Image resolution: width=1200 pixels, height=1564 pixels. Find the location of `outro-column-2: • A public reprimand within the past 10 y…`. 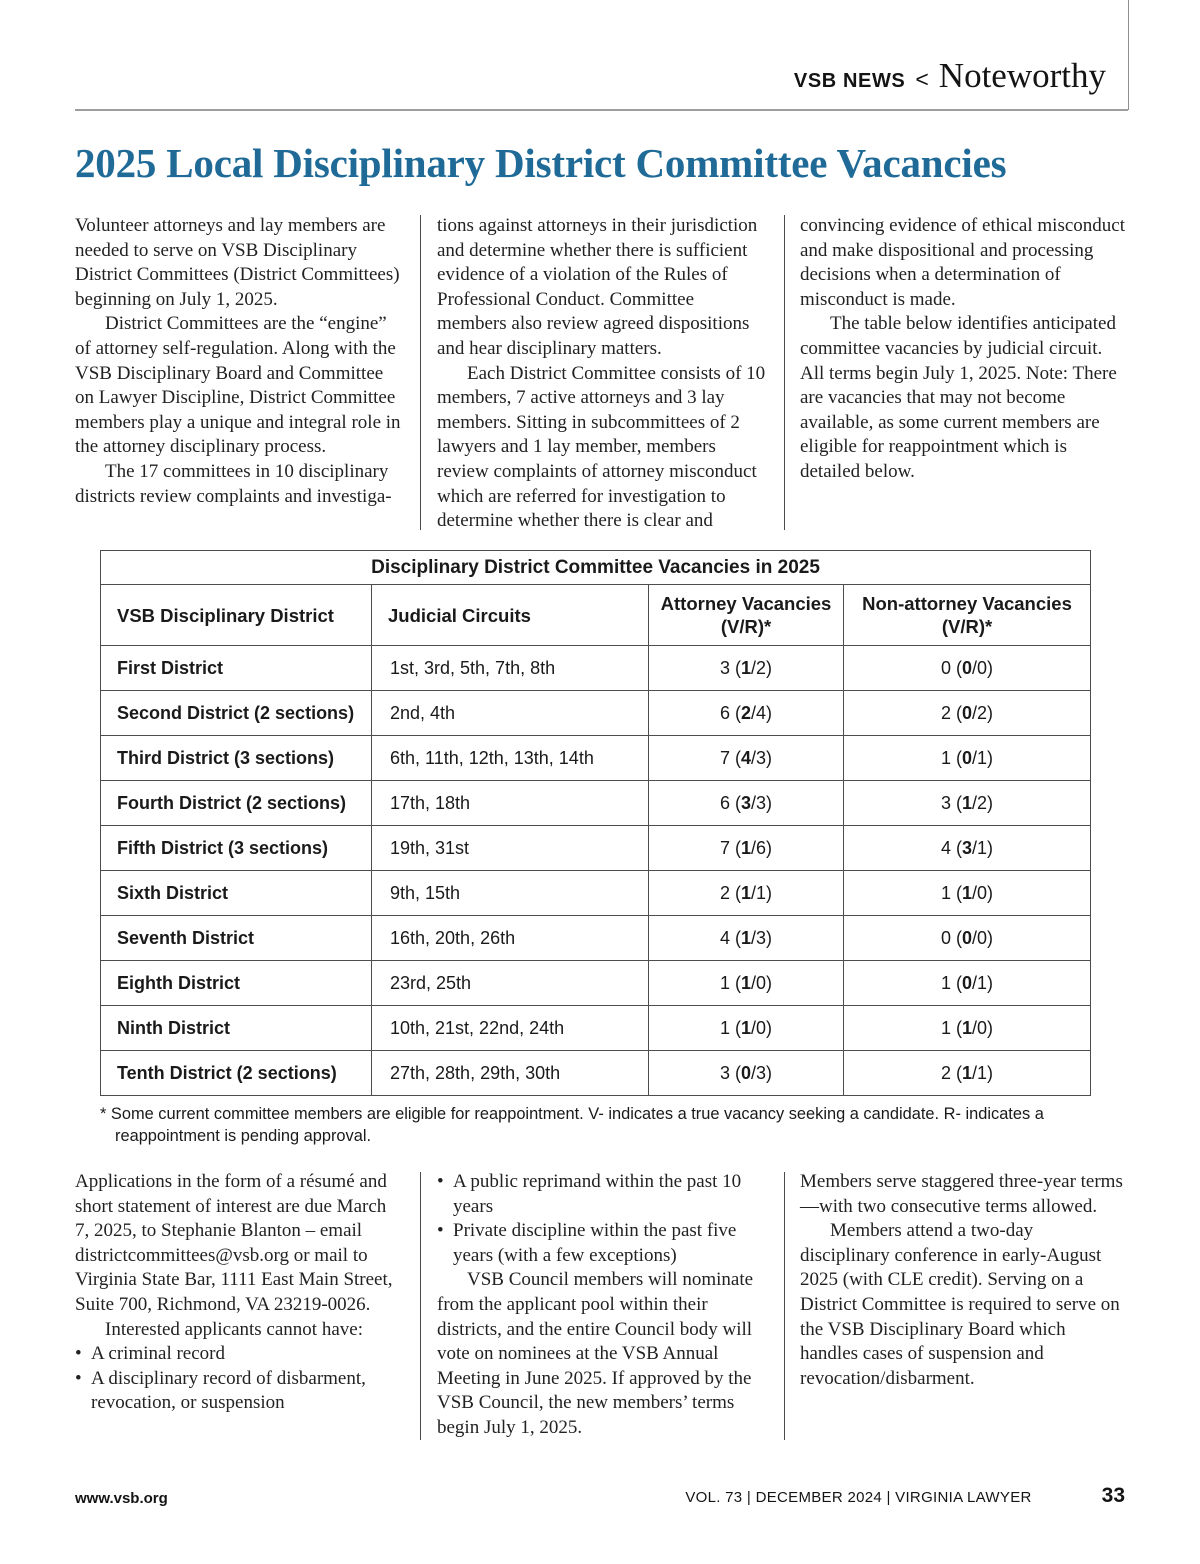

outro-column-2: • A public reprimand within the past 10 y… is located at coordinates (602, 1305).